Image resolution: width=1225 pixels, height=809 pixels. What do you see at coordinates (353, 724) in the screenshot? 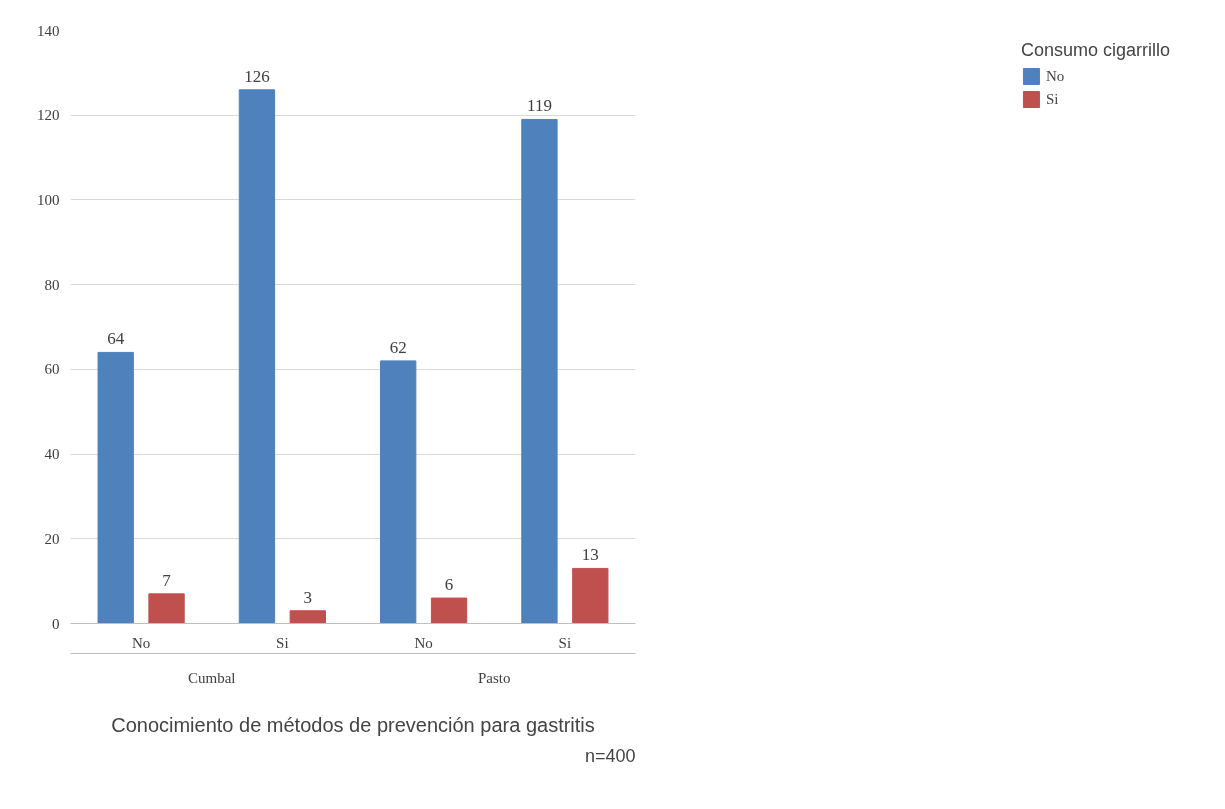
I see `x-axis-title: Conocimiento de métodos de prevención para gastritis` at bounding box center [353, 724].